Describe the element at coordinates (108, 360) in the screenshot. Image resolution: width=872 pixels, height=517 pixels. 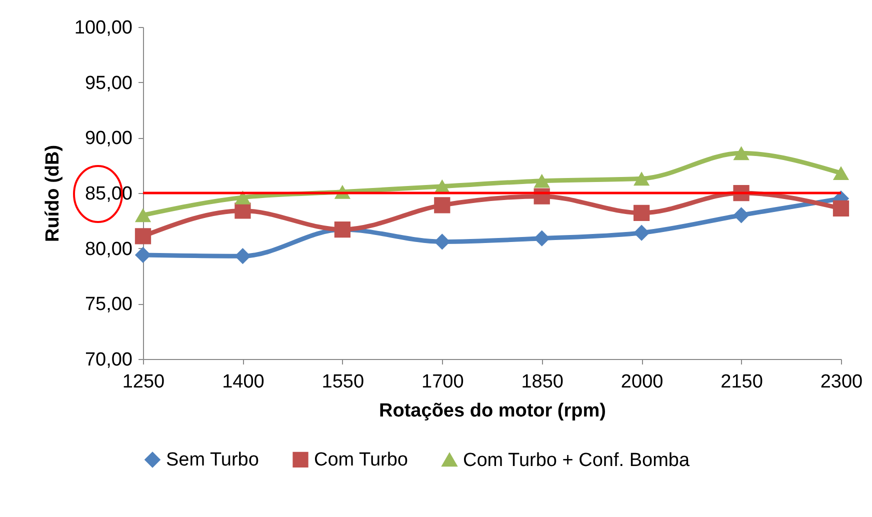
I see `y-tick-label: 70,00` at that location.